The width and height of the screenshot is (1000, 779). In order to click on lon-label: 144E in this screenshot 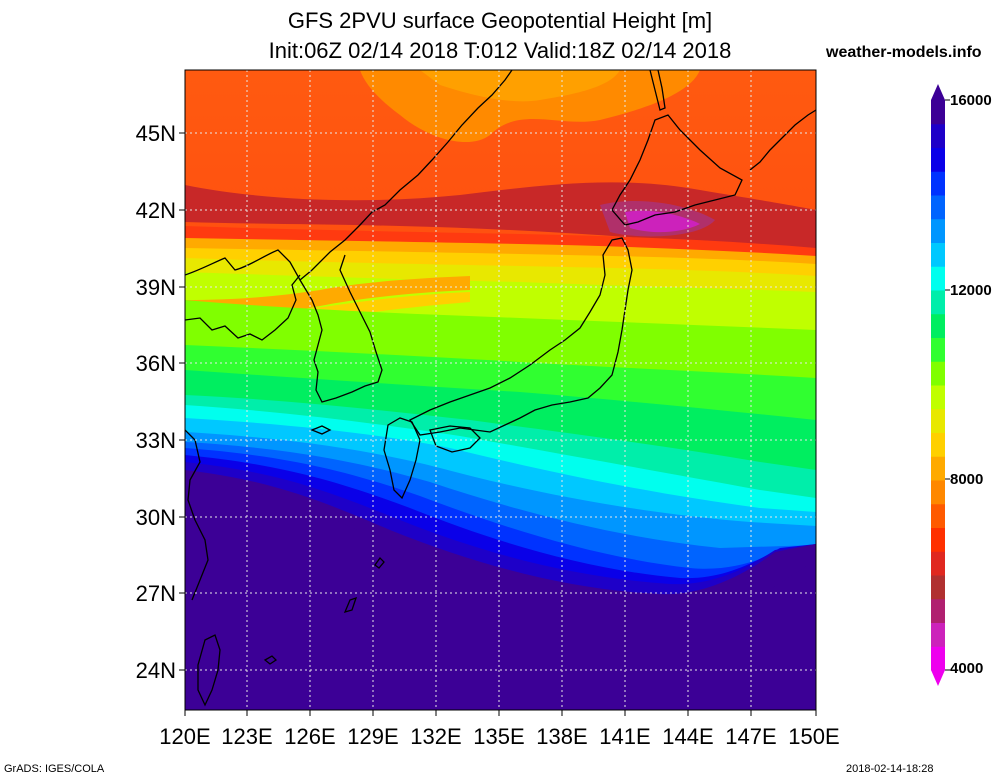, I will do `click(688, 736)`.